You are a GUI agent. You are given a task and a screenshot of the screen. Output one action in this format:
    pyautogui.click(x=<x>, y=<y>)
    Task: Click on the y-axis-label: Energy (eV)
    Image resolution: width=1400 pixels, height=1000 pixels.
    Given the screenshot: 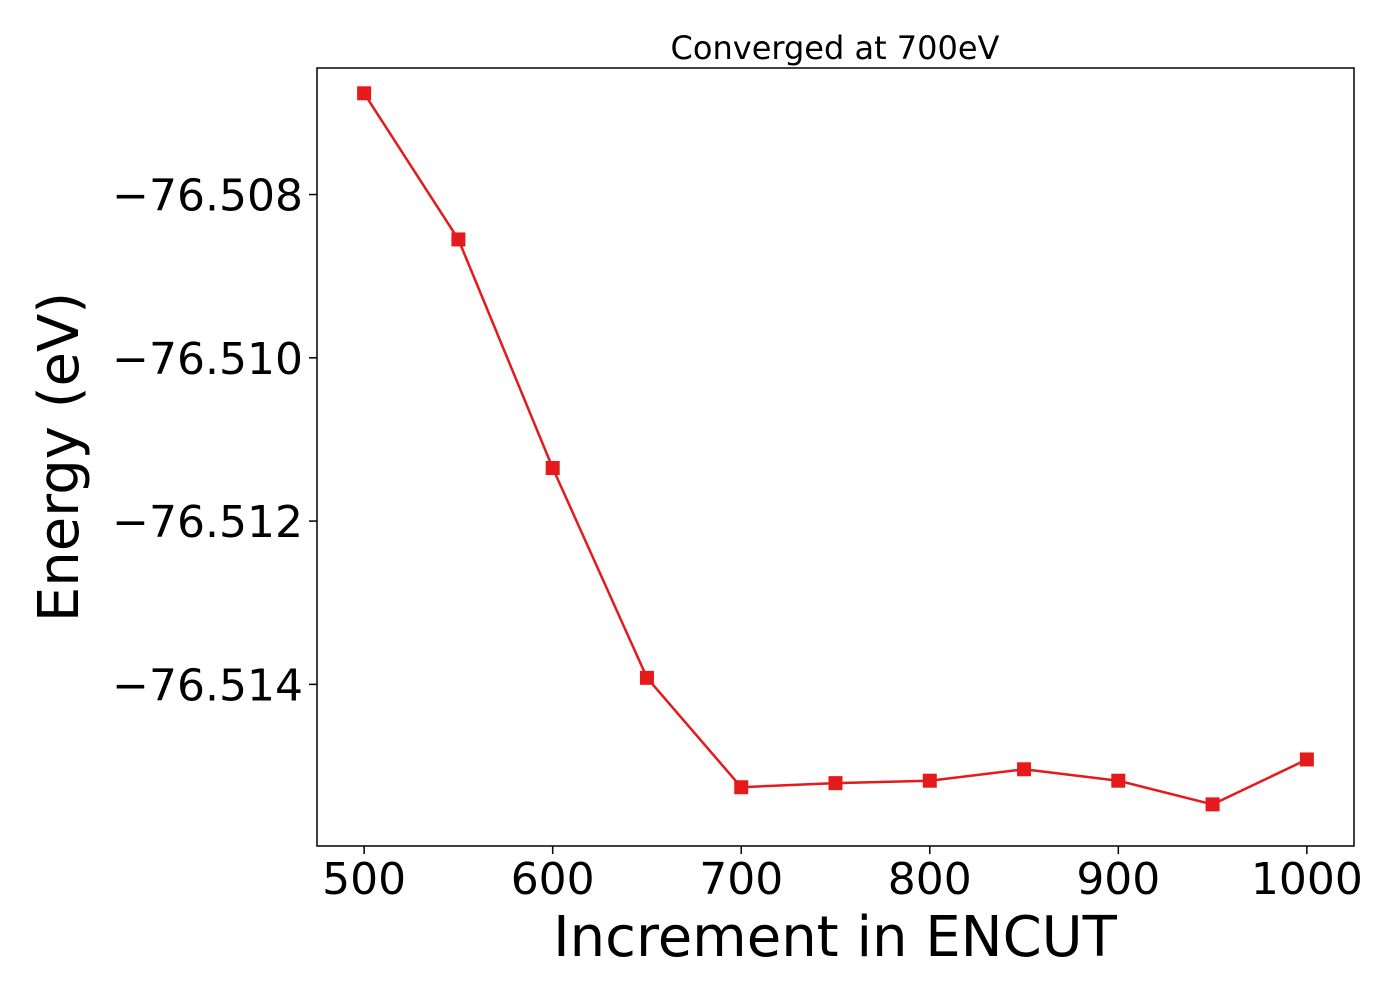 What is the action you would take?
    pyautogui.click(x=59, y=457)
    